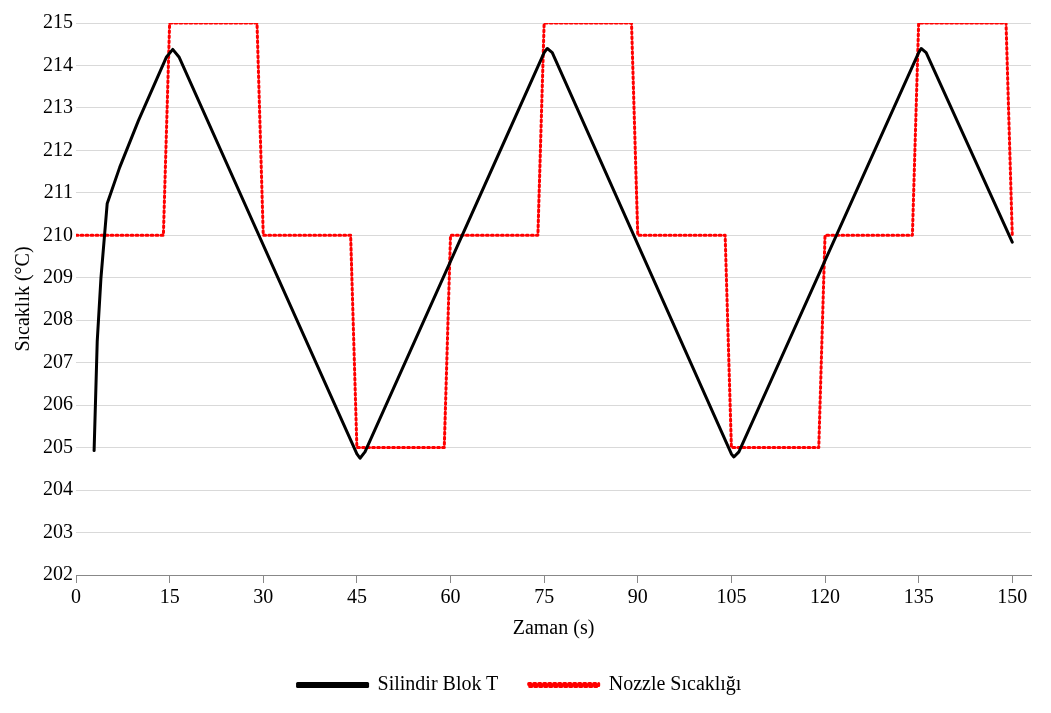 The width and height of the screenshot is (1051, 713). Describe the element at coordinates (58, 360) in the screenshot. I see `y-tick-label: 207` at that location.